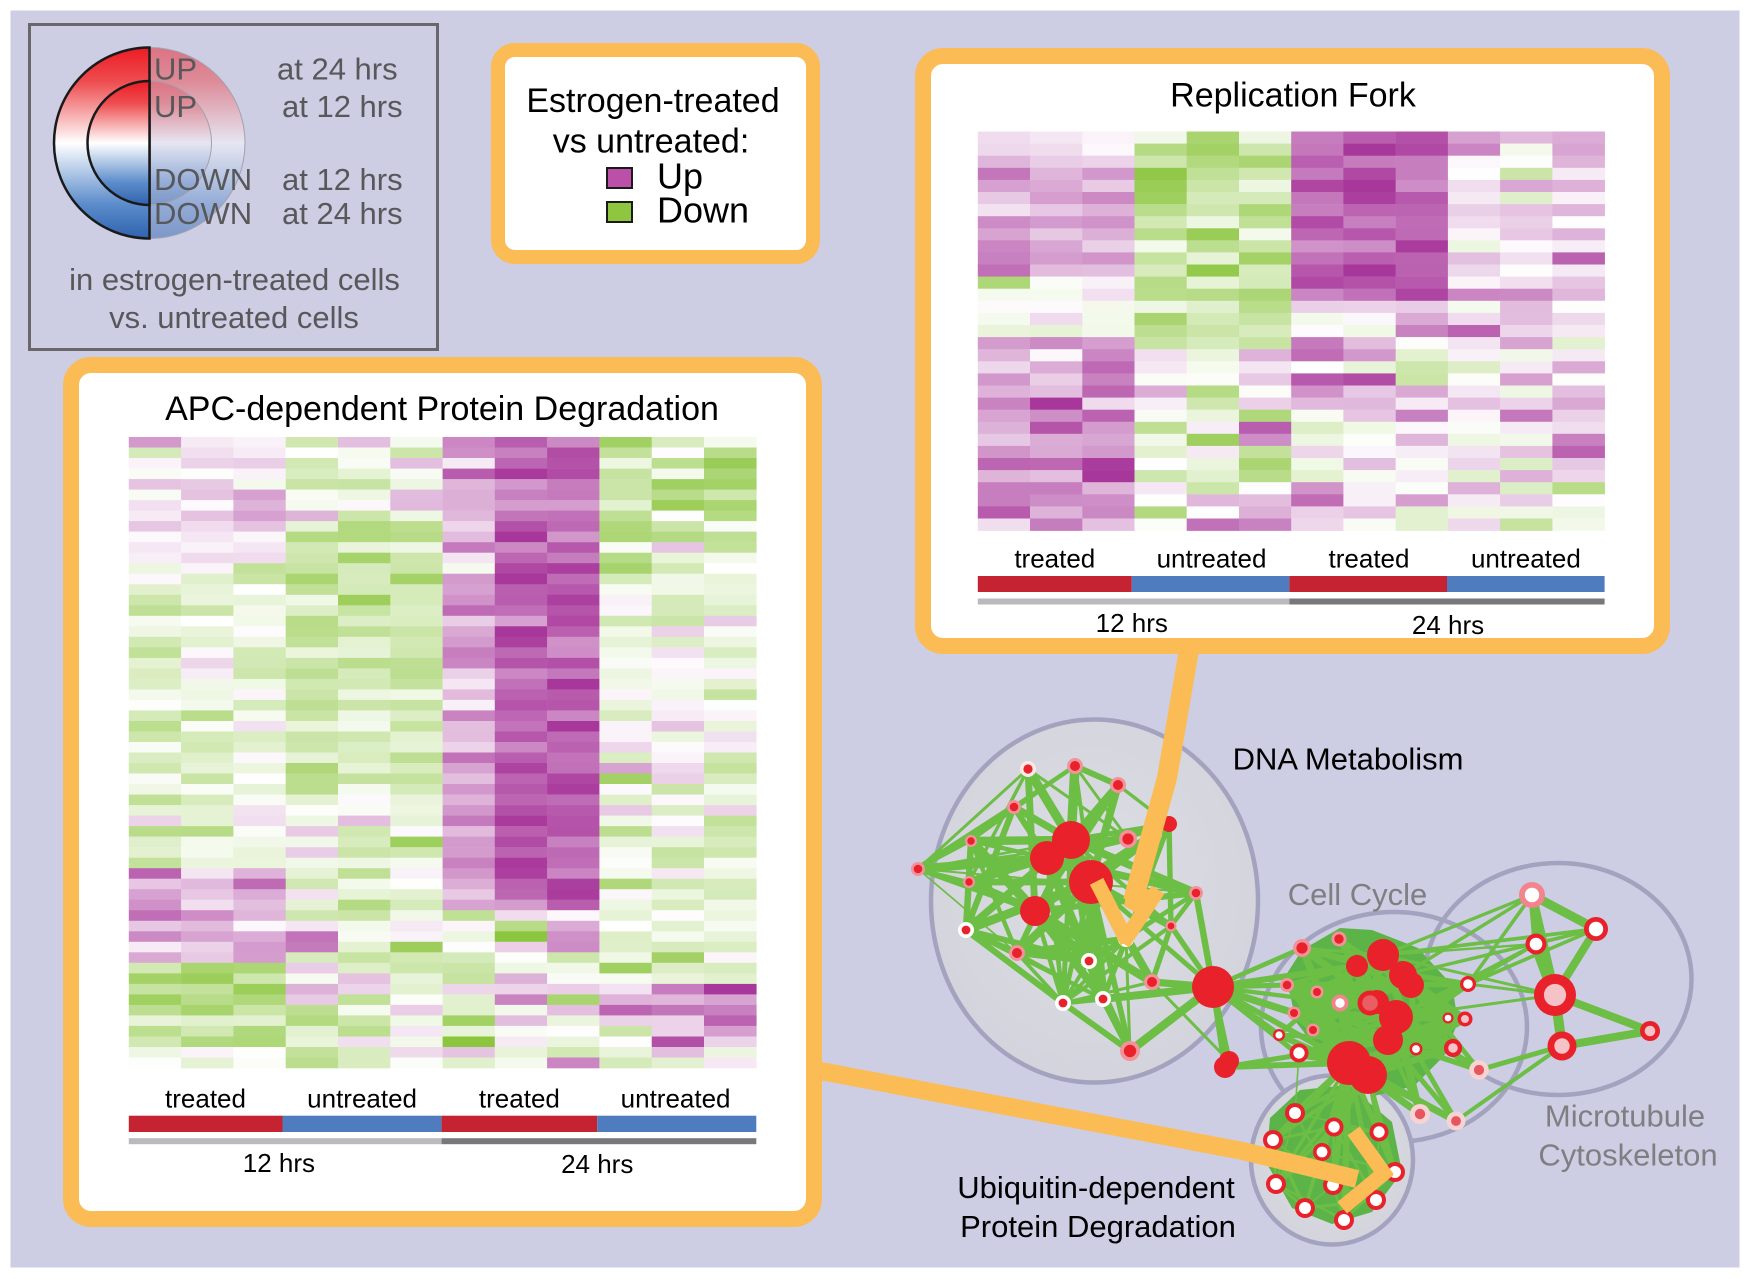  Describe the element at coordinates (442, 409) in the screenshot. I see `svg-text:APC-dependent Protein Degradat: APC-dependent Protein Degradation` at that location.